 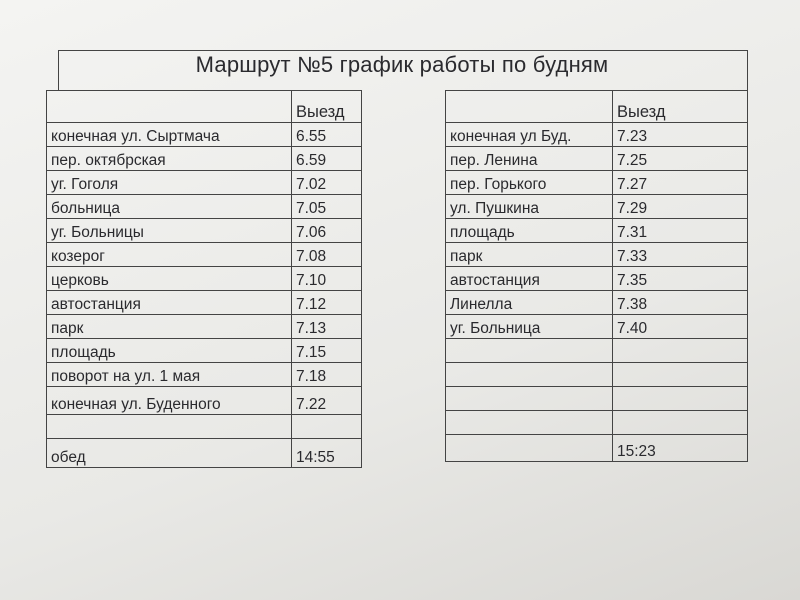 I want to click on table-row: козерог 7.08, so click(x=204, y=254).